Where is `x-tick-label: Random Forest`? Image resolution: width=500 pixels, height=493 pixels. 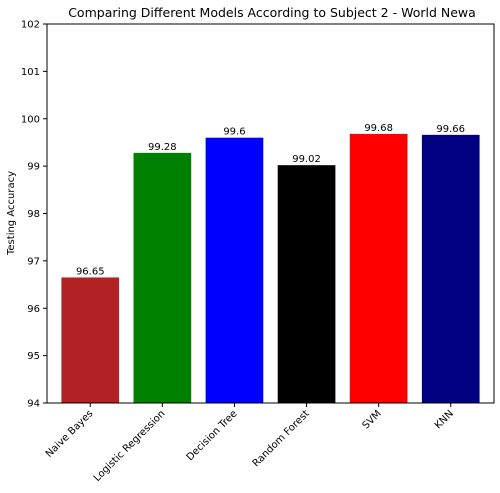 x-tick-label: Random Forest is located at coordinates (281, 438).